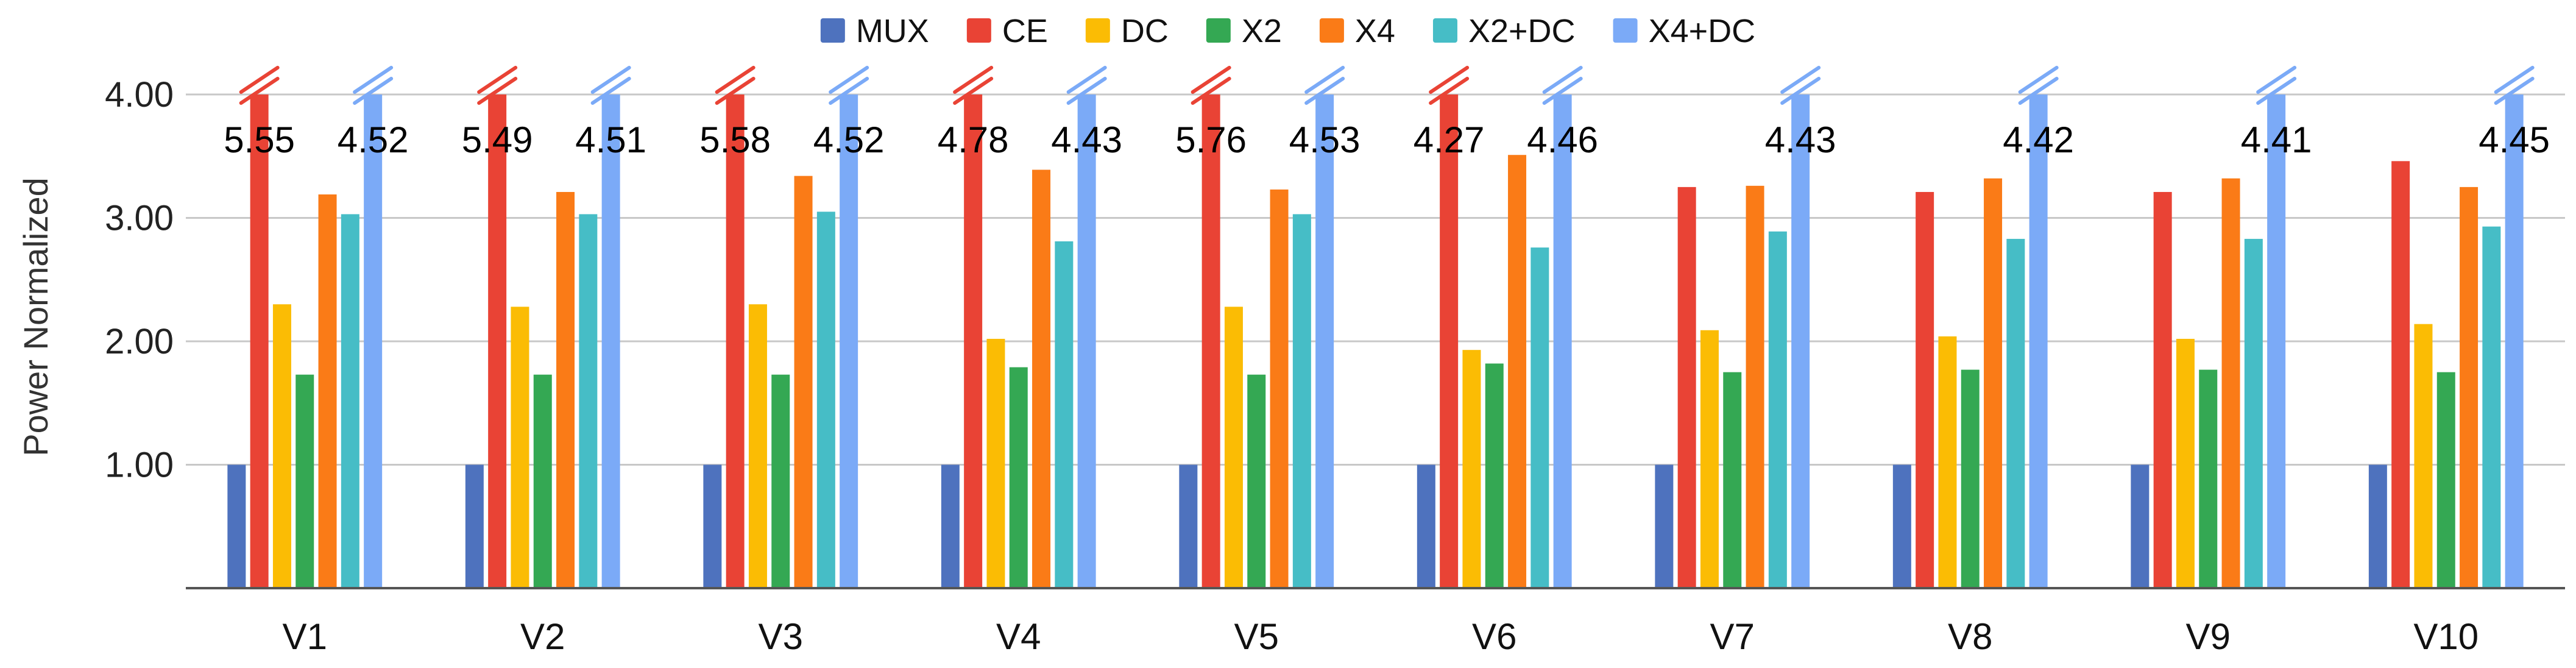  Describe the element at coordinates (2208, 636) in the screenshot. I see `x-tick-label: V9` at that location.